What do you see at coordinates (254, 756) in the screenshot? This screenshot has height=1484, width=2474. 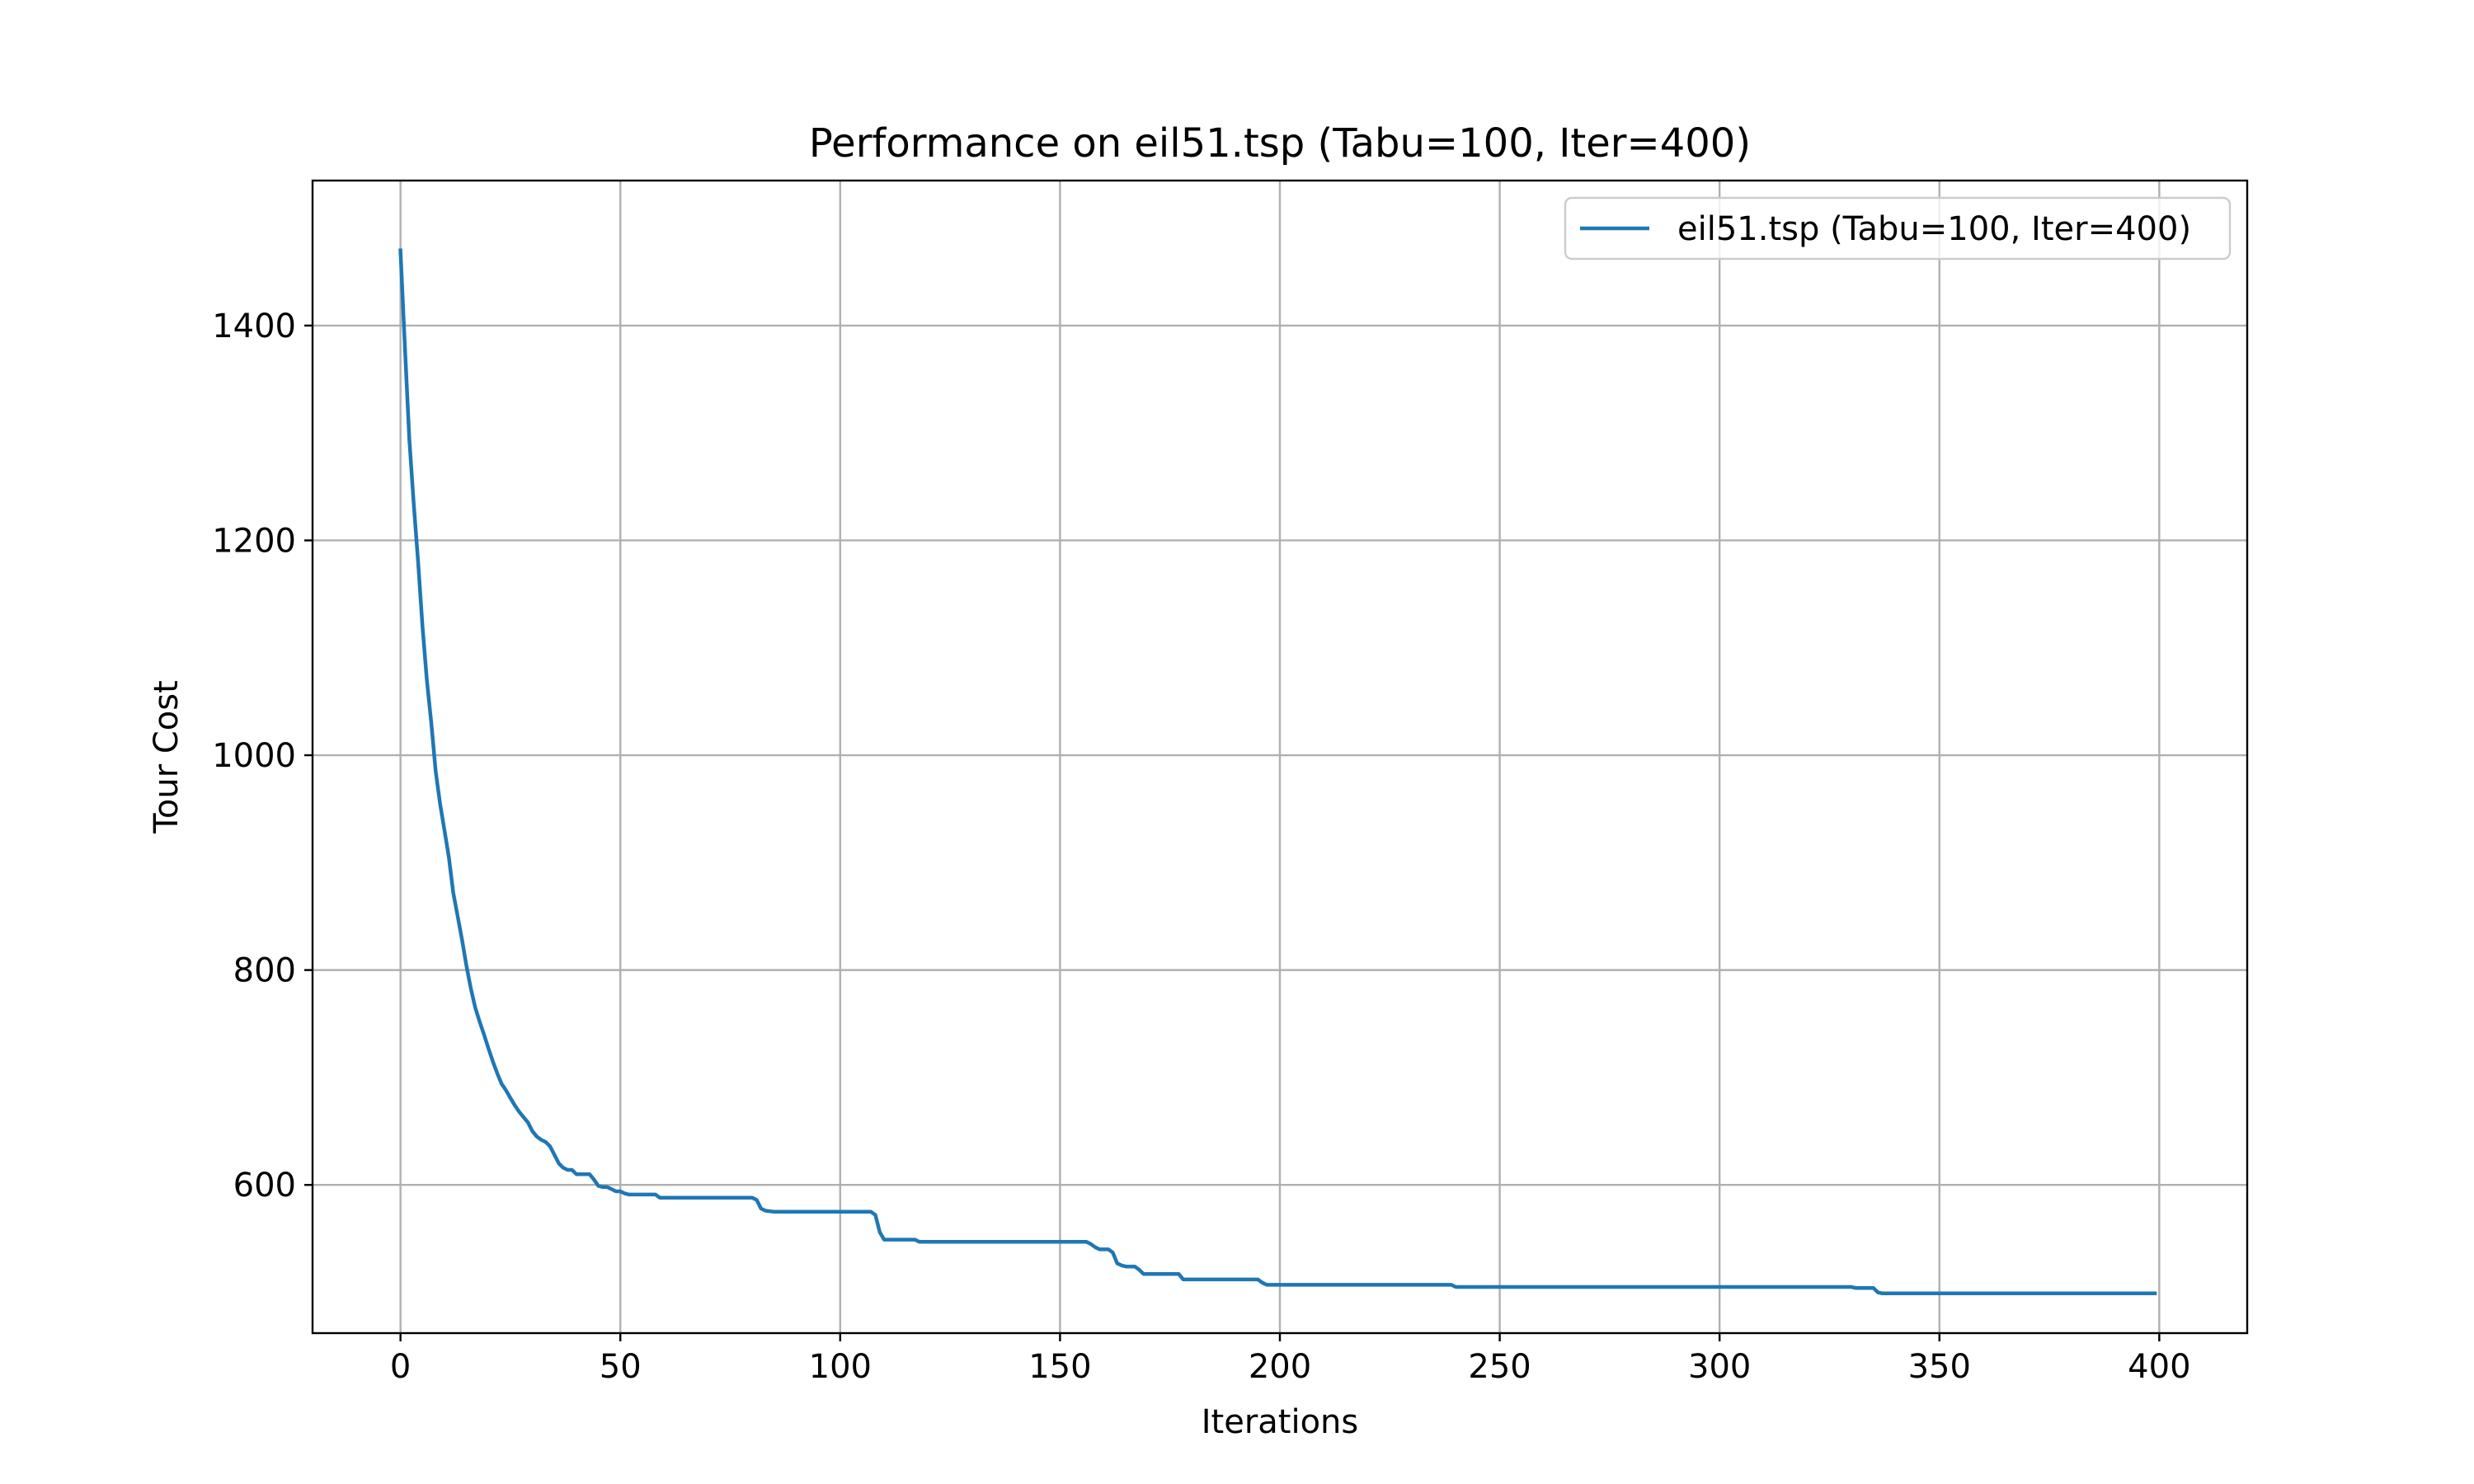 I see `y-tick-label: 1000` at bounding box center [254, 756].